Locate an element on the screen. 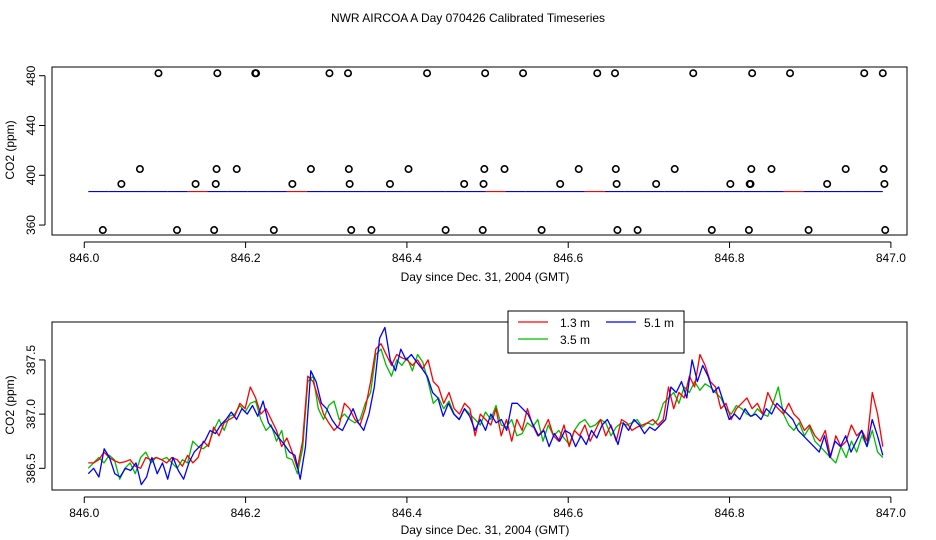 The image size is (936, 540). y-tick-label: 386.5 is located at coordinates (31, 468).